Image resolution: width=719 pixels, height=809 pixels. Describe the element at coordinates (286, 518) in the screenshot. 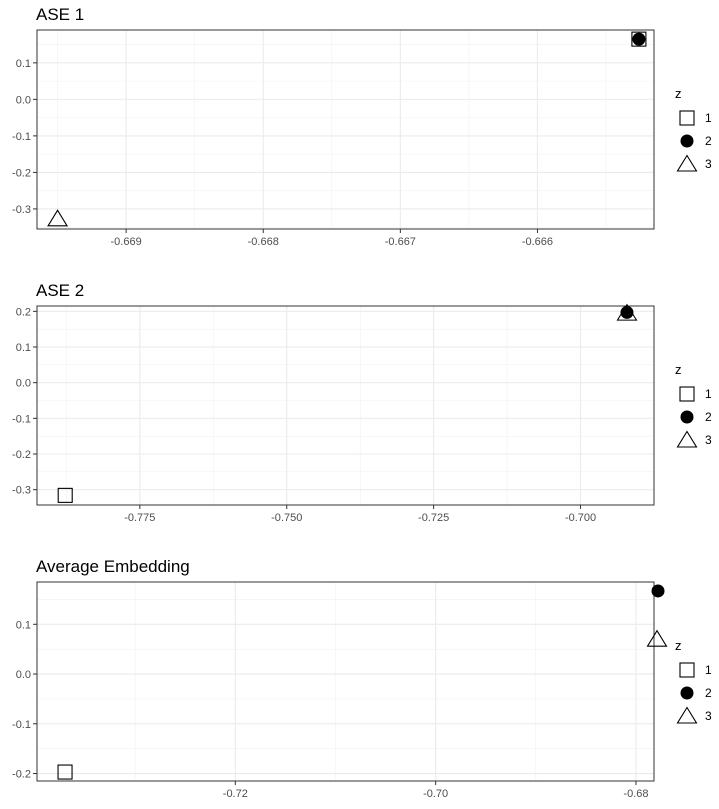

I see `x-tick-label: -0.750` at that location.